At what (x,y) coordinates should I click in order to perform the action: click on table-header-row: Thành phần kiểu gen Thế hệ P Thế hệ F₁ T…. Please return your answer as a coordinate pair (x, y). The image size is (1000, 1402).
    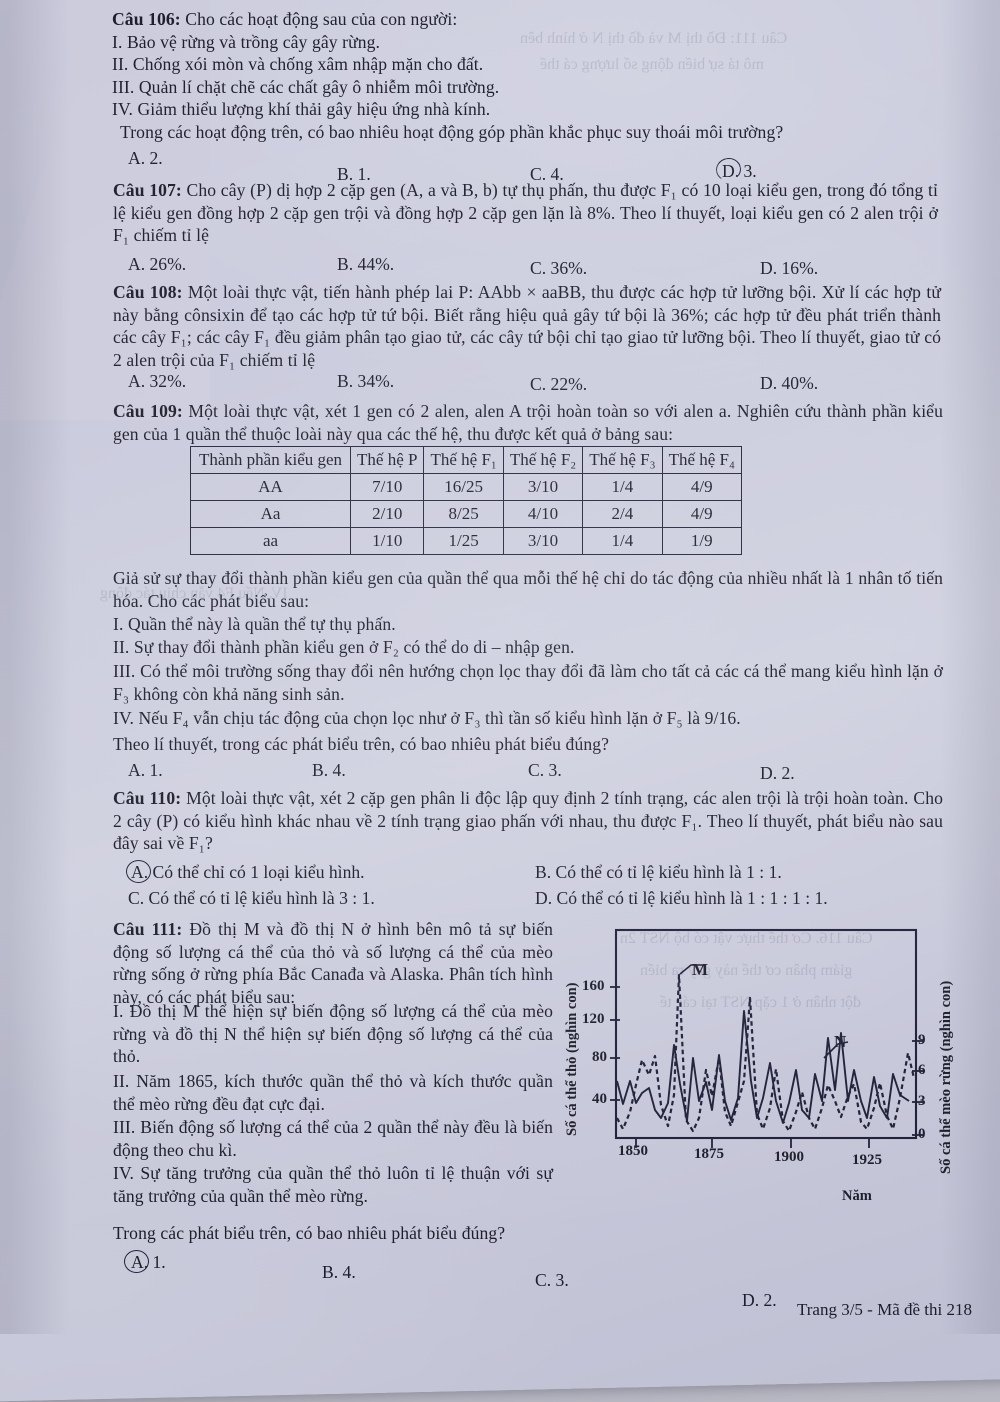
    Looking at the image, I should click on (465, 460).